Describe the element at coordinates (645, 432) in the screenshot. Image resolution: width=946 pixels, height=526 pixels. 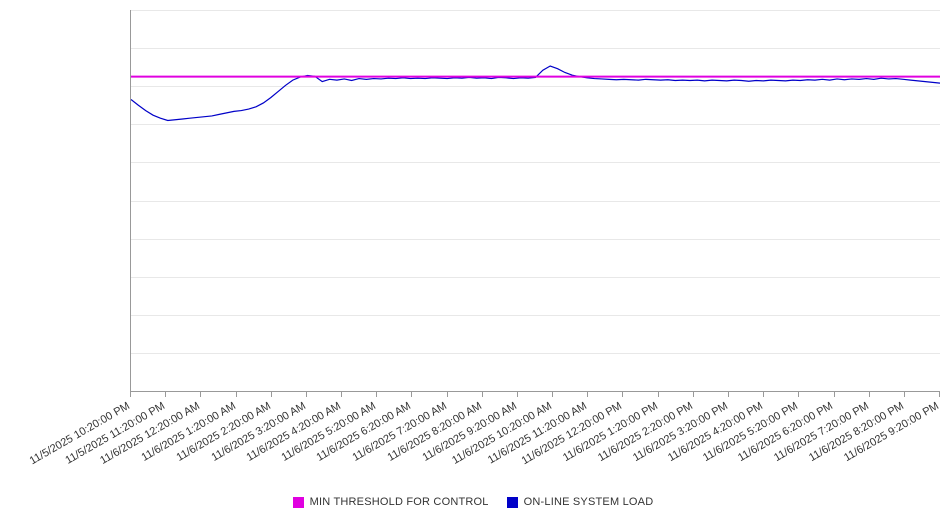
I see `x-axis-tick-label: 11/6/2025 2:20:00 PM` at that location.